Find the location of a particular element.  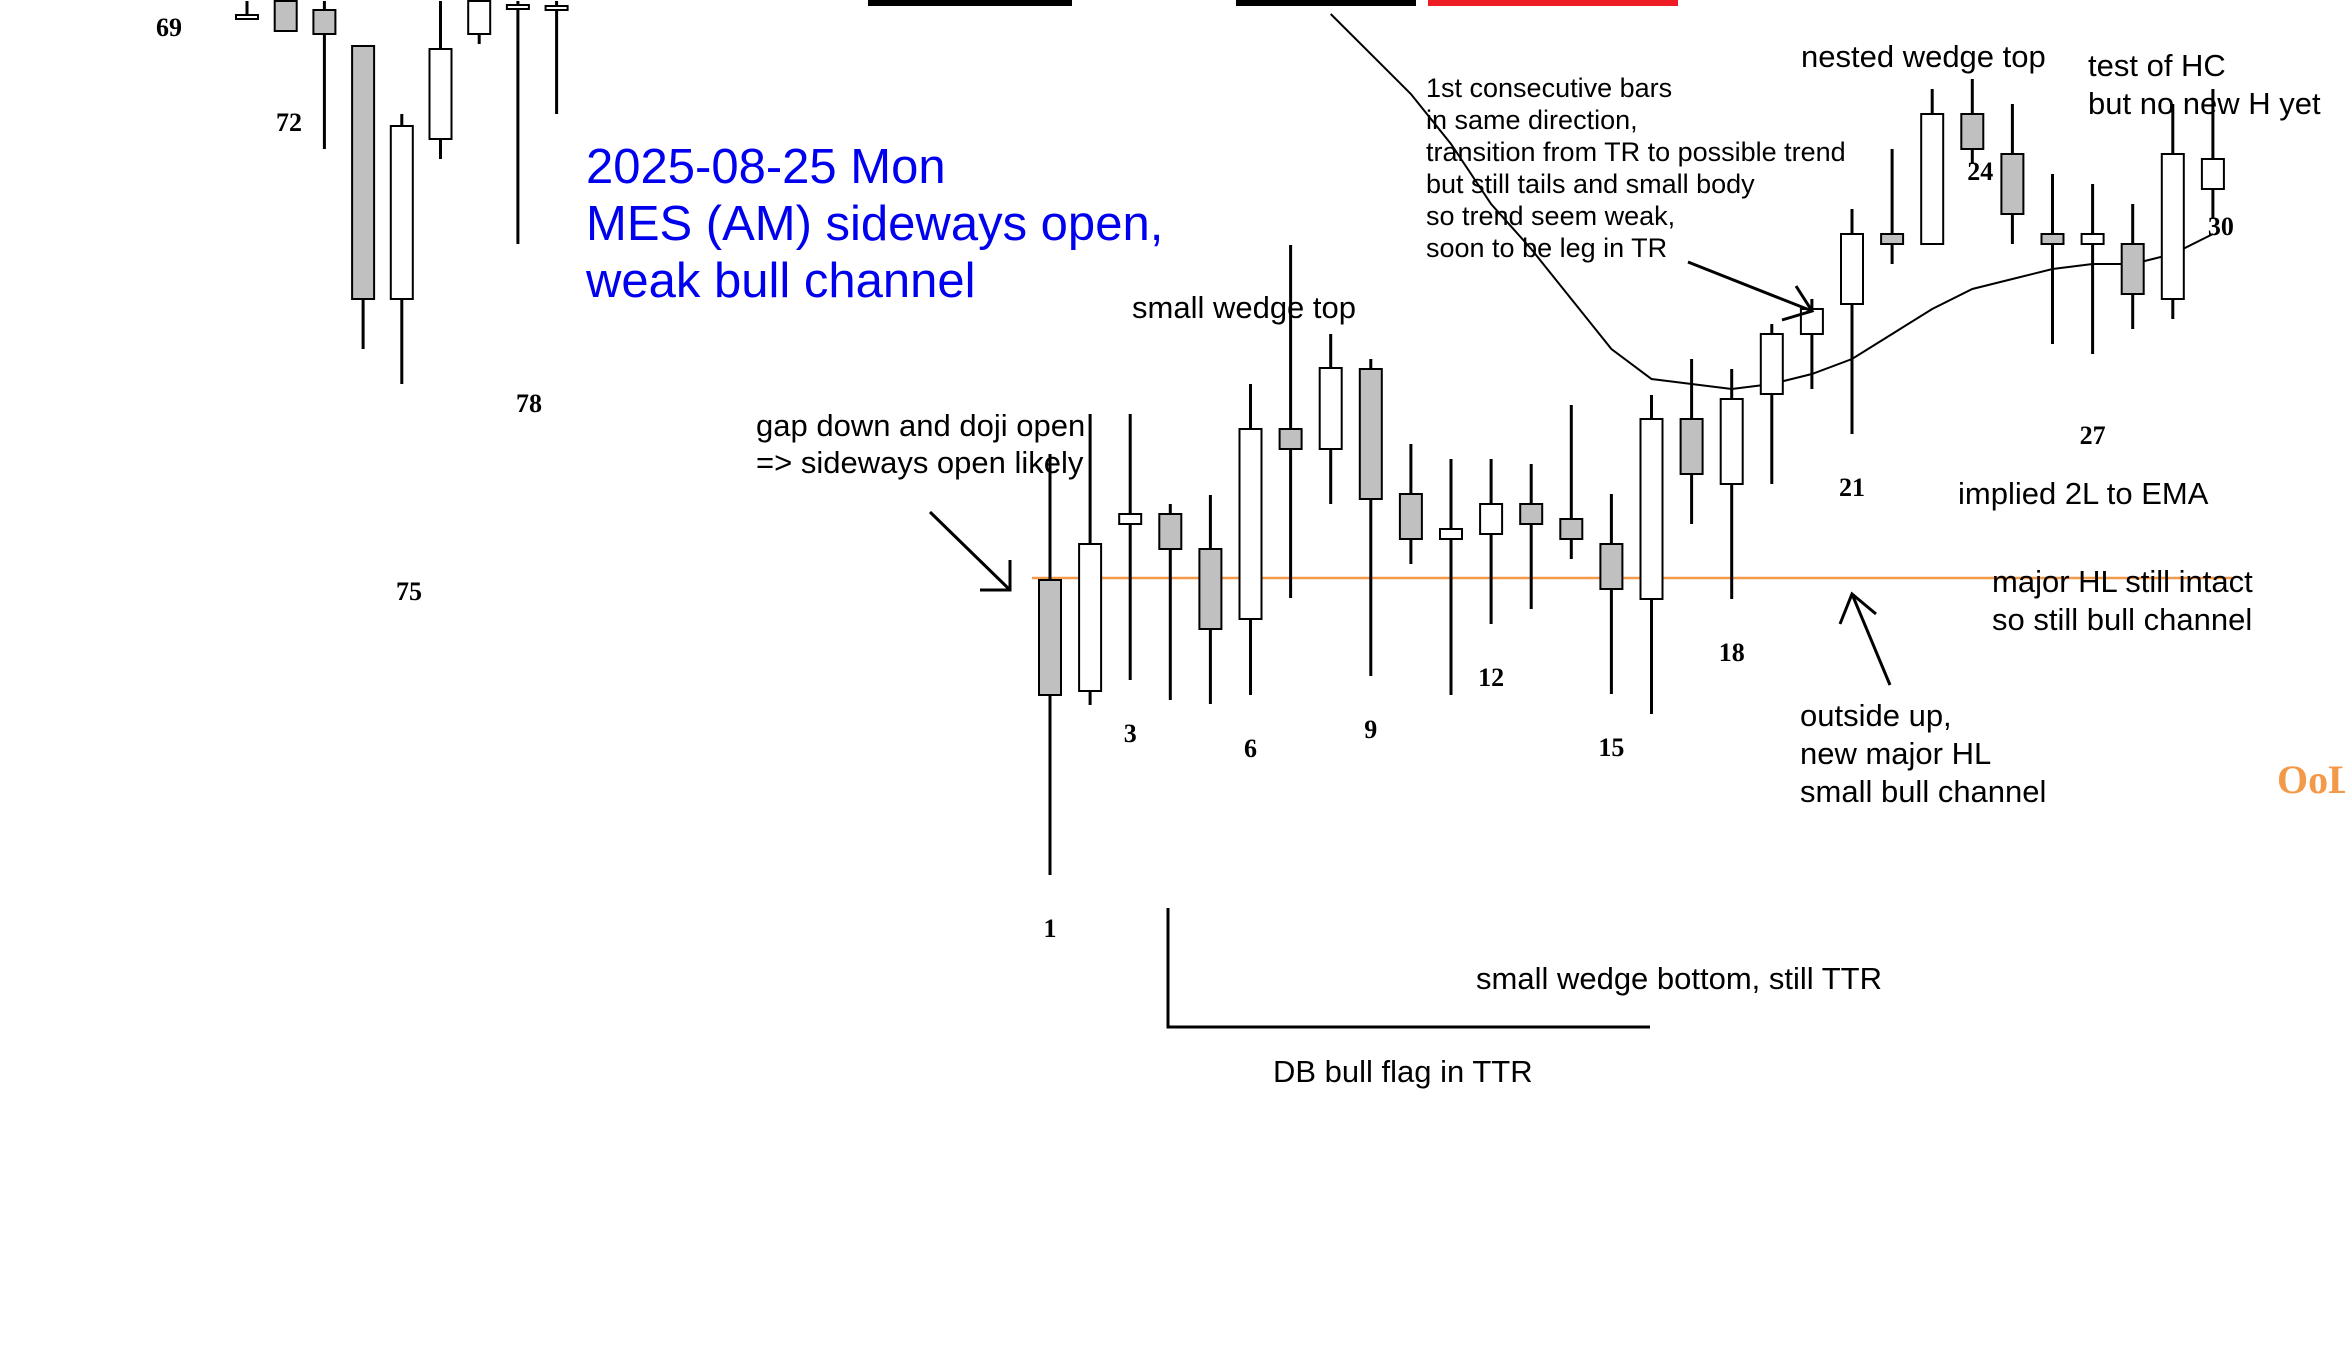

annotation-text: so still bull channel is located at coordinates (2122, 619).